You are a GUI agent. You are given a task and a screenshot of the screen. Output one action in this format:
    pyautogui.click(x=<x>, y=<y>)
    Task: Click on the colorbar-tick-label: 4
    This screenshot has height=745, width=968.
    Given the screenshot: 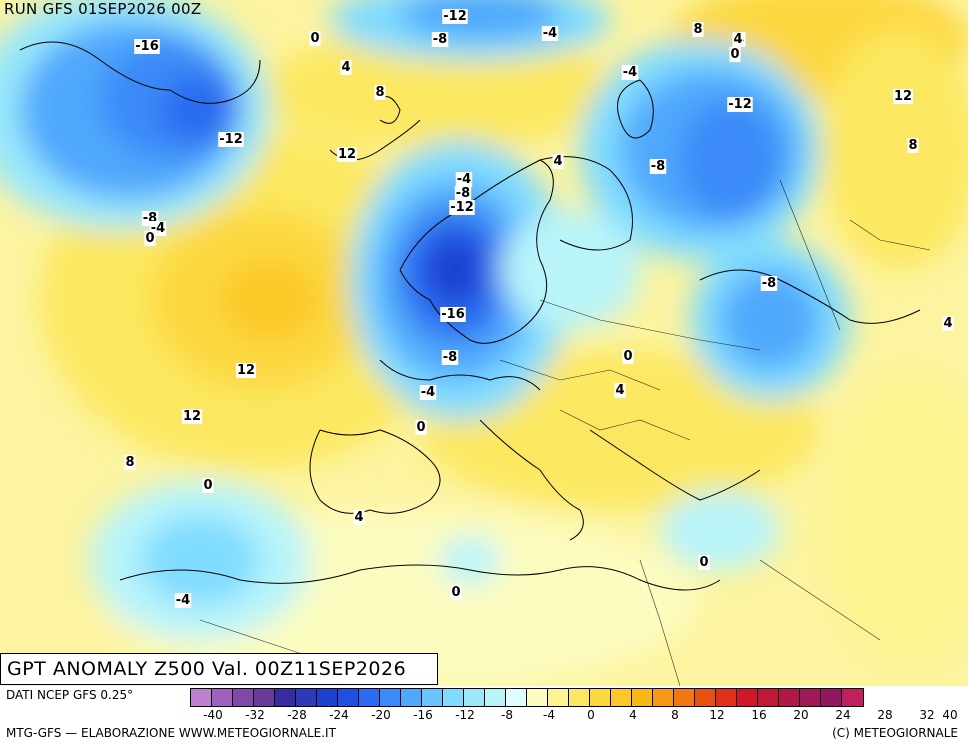 What is the action you would take?
    pyautogui.click(x=633, y=715)
    